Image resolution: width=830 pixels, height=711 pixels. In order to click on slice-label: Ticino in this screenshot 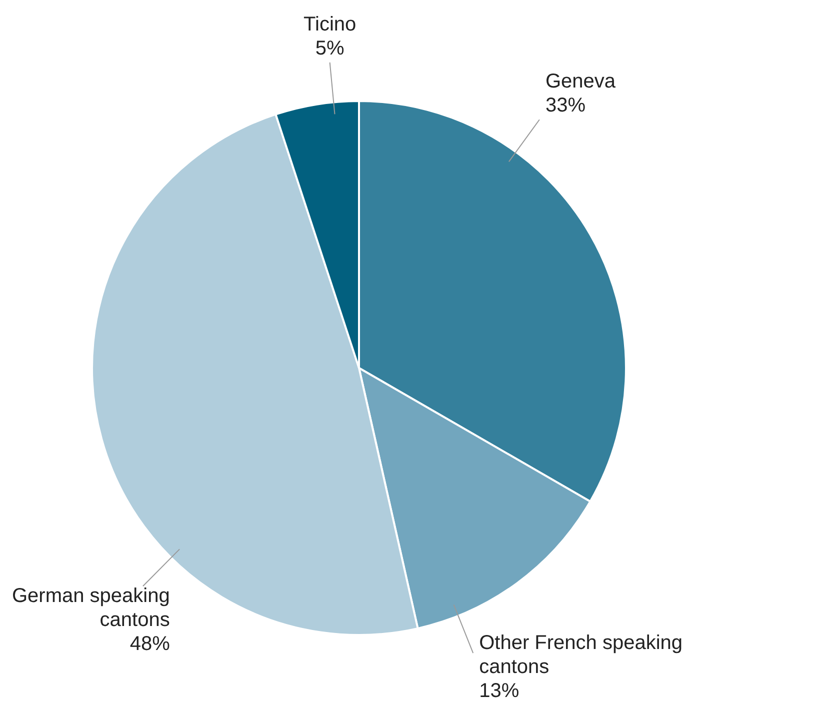, I will do `click(330, 24)`.